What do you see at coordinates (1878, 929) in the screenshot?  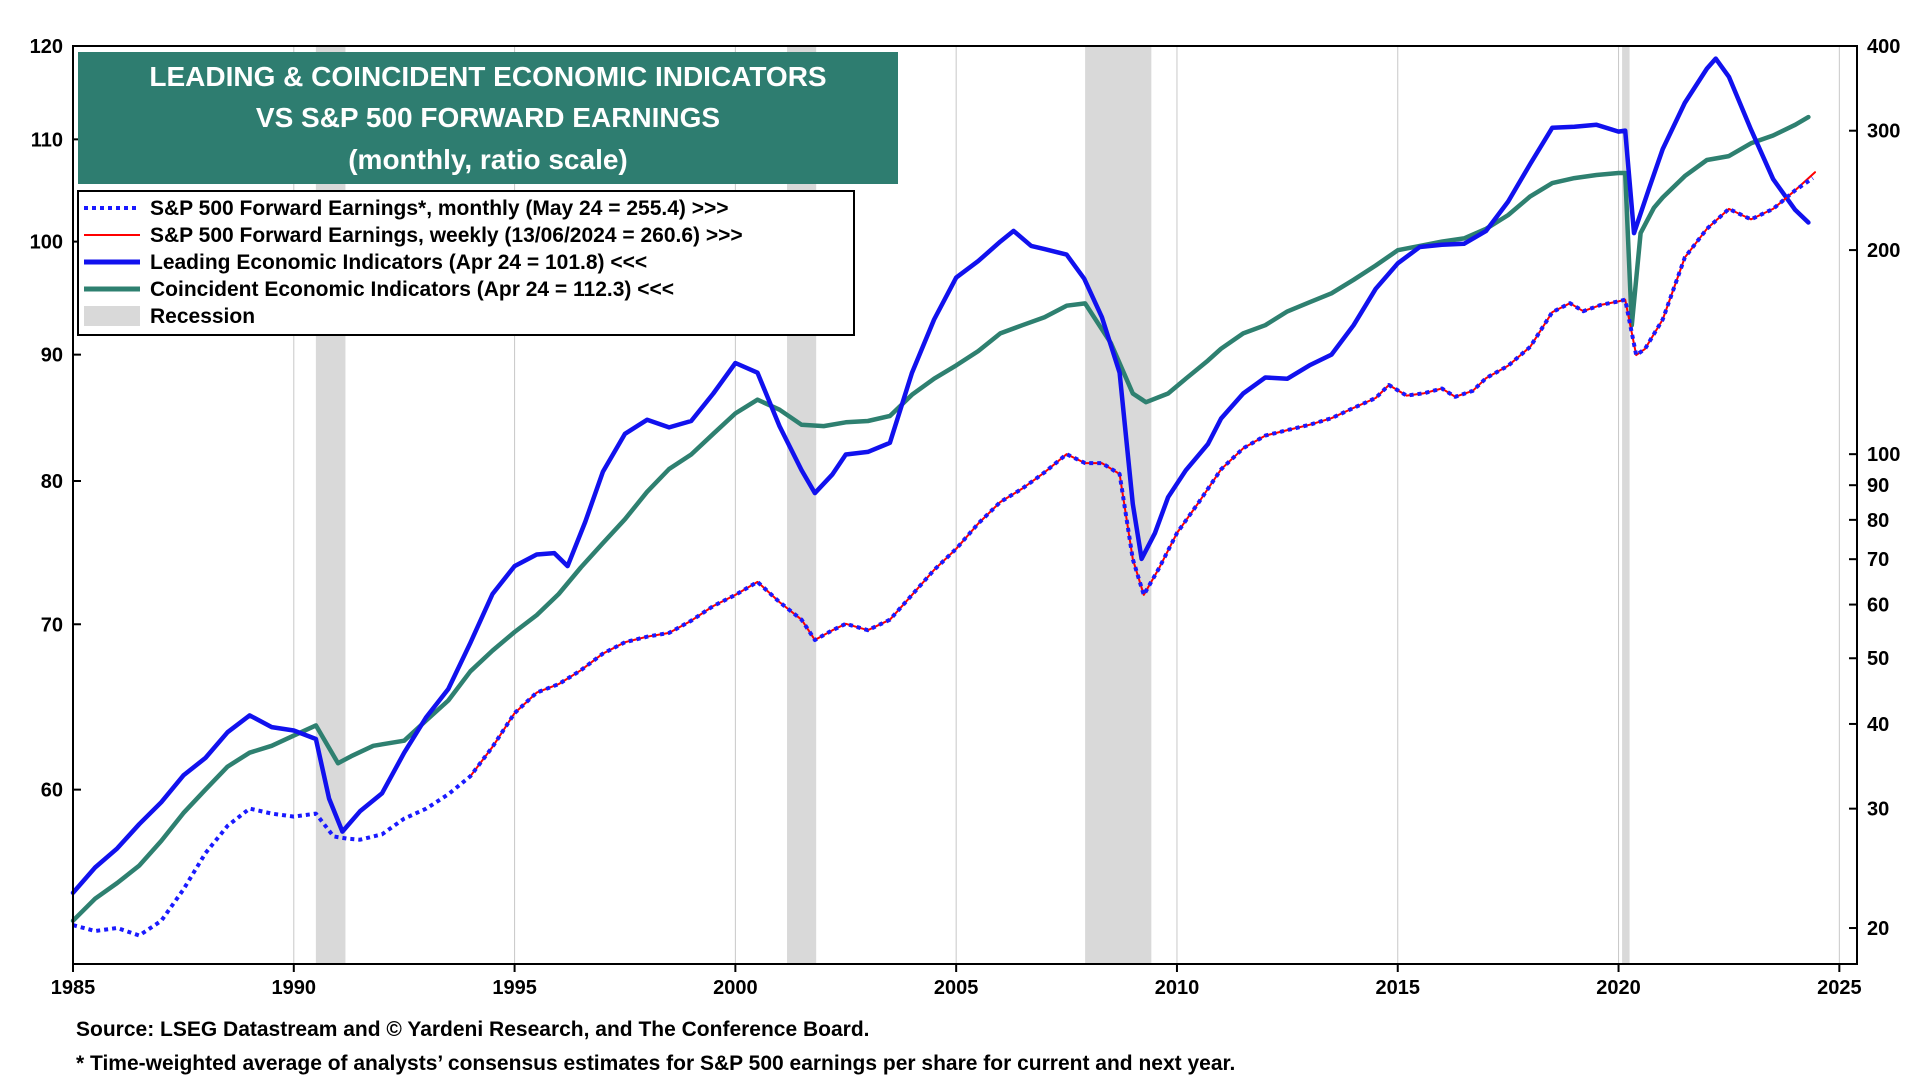 I see `right-tick-label: 20` at bounding box center [1878, 929].